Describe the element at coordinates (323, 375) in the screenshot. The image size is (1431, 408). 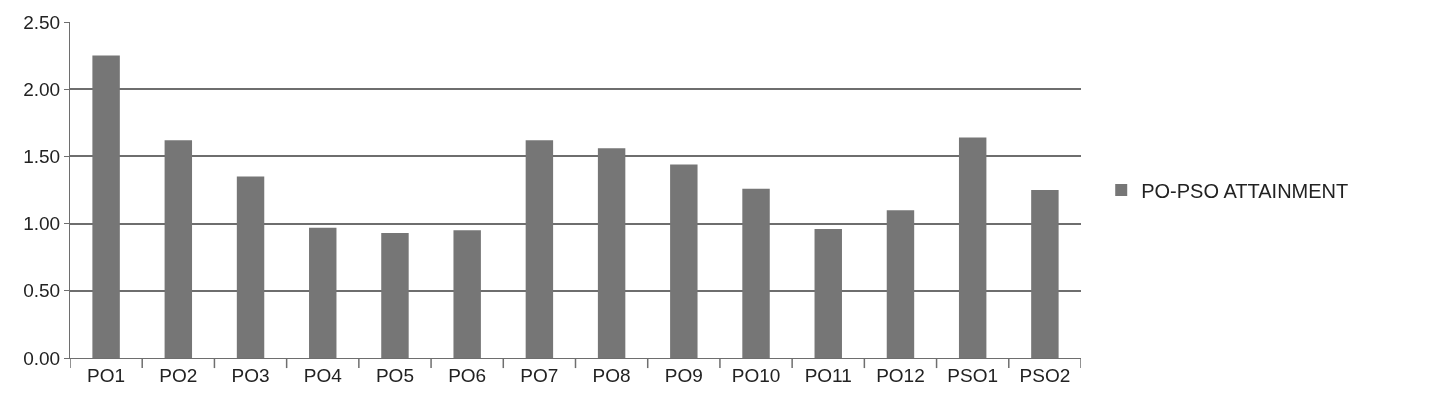
I see `x-tick-label: PO4` at that location.